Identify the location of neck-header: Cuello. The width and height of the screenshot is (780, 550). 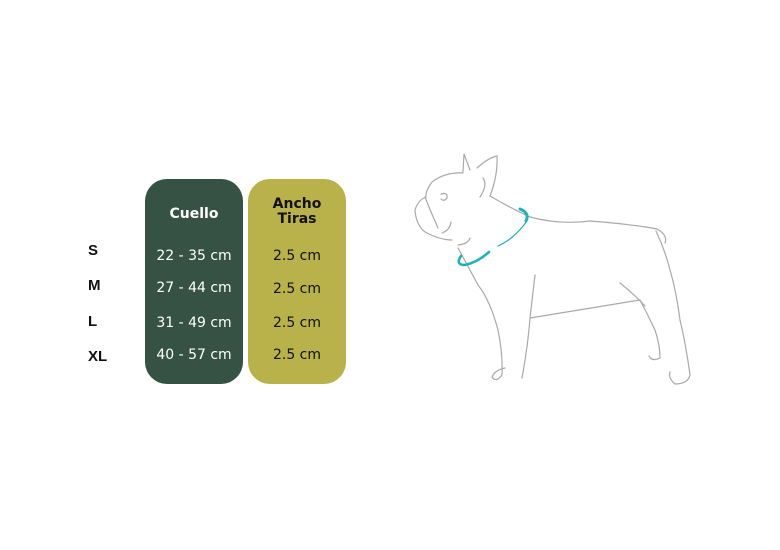
(194, 214).